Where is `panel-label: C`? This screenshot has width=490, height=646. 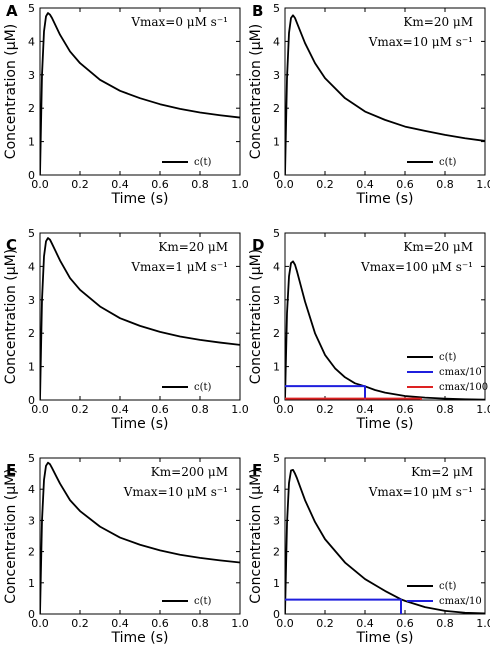 panel-label: C is located at coordinates (11, 245).